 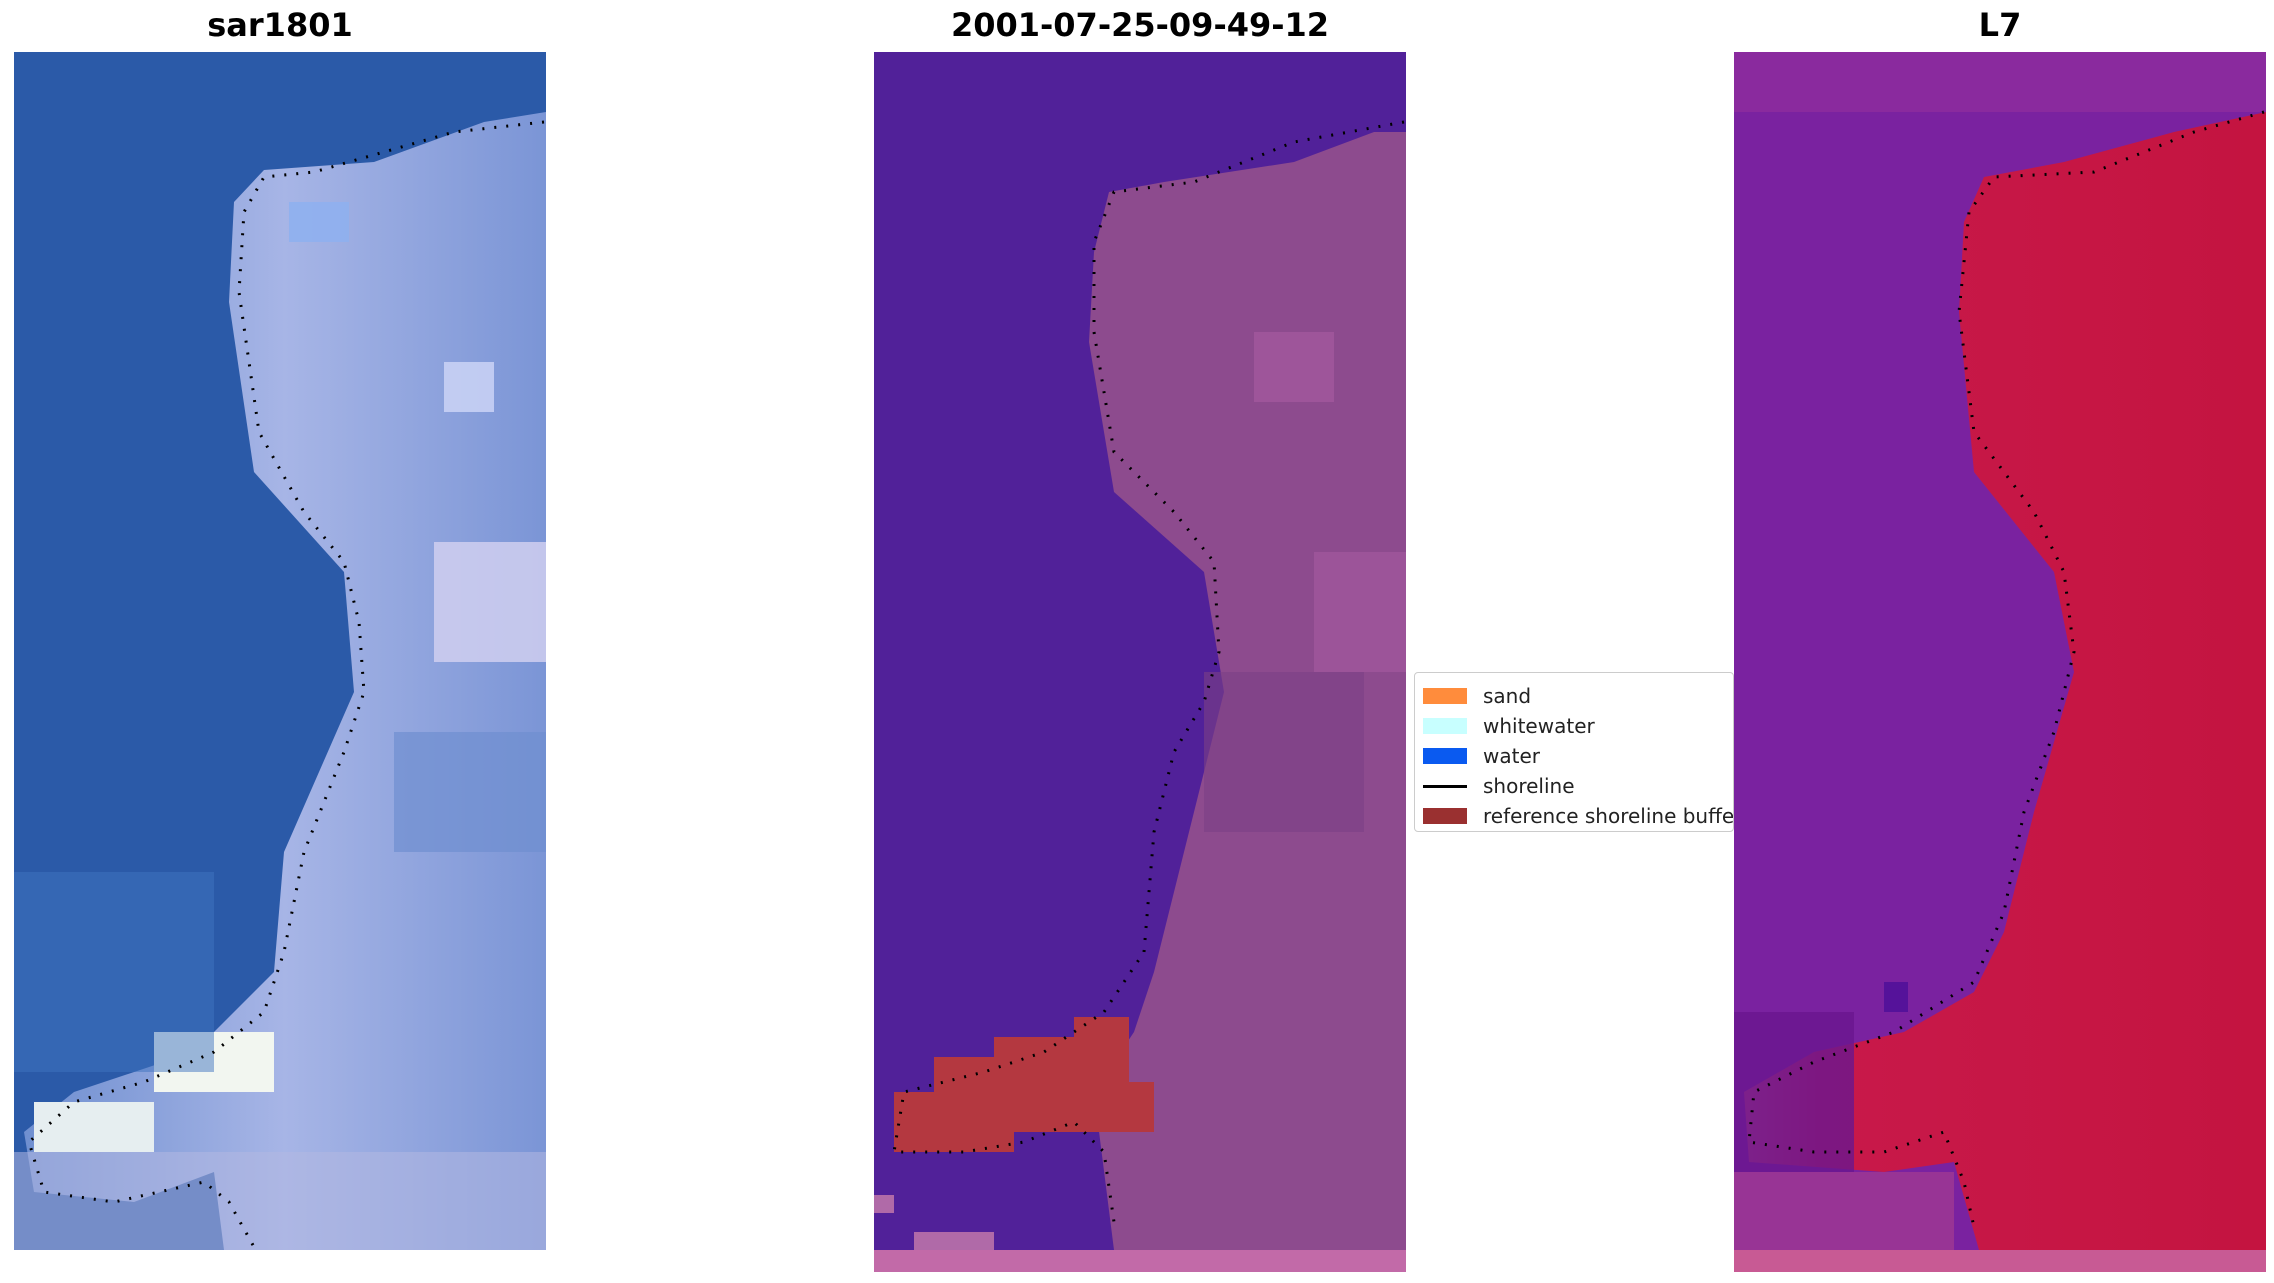 What do you see at coordinates (1507, 696) in the screenshot?
I see `legend-label: sand` at bounding box center [1507, 696].